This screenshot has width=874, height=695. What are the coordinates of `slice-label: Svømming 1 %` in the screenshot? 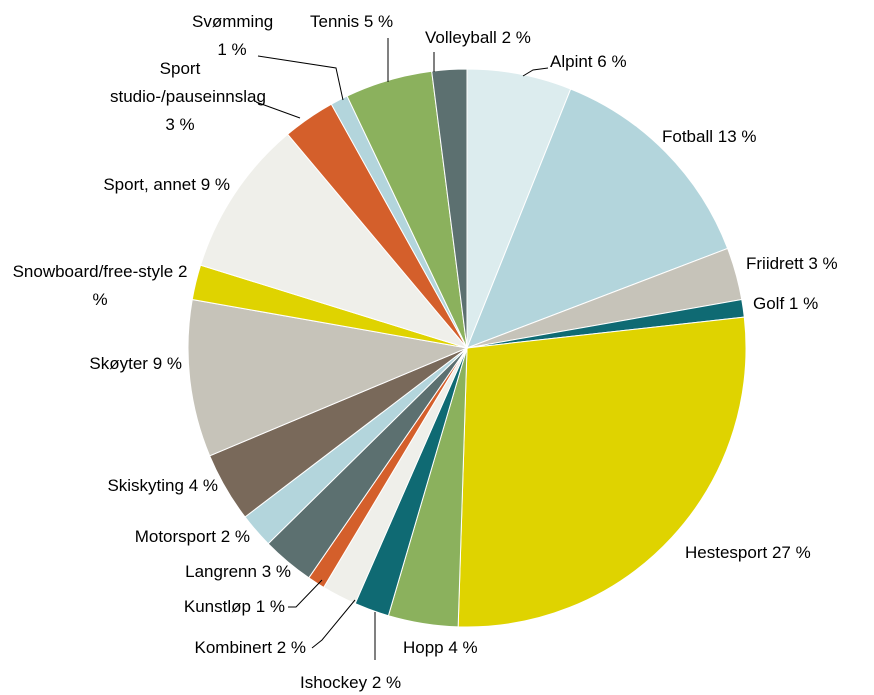 It's located at (233, 36).